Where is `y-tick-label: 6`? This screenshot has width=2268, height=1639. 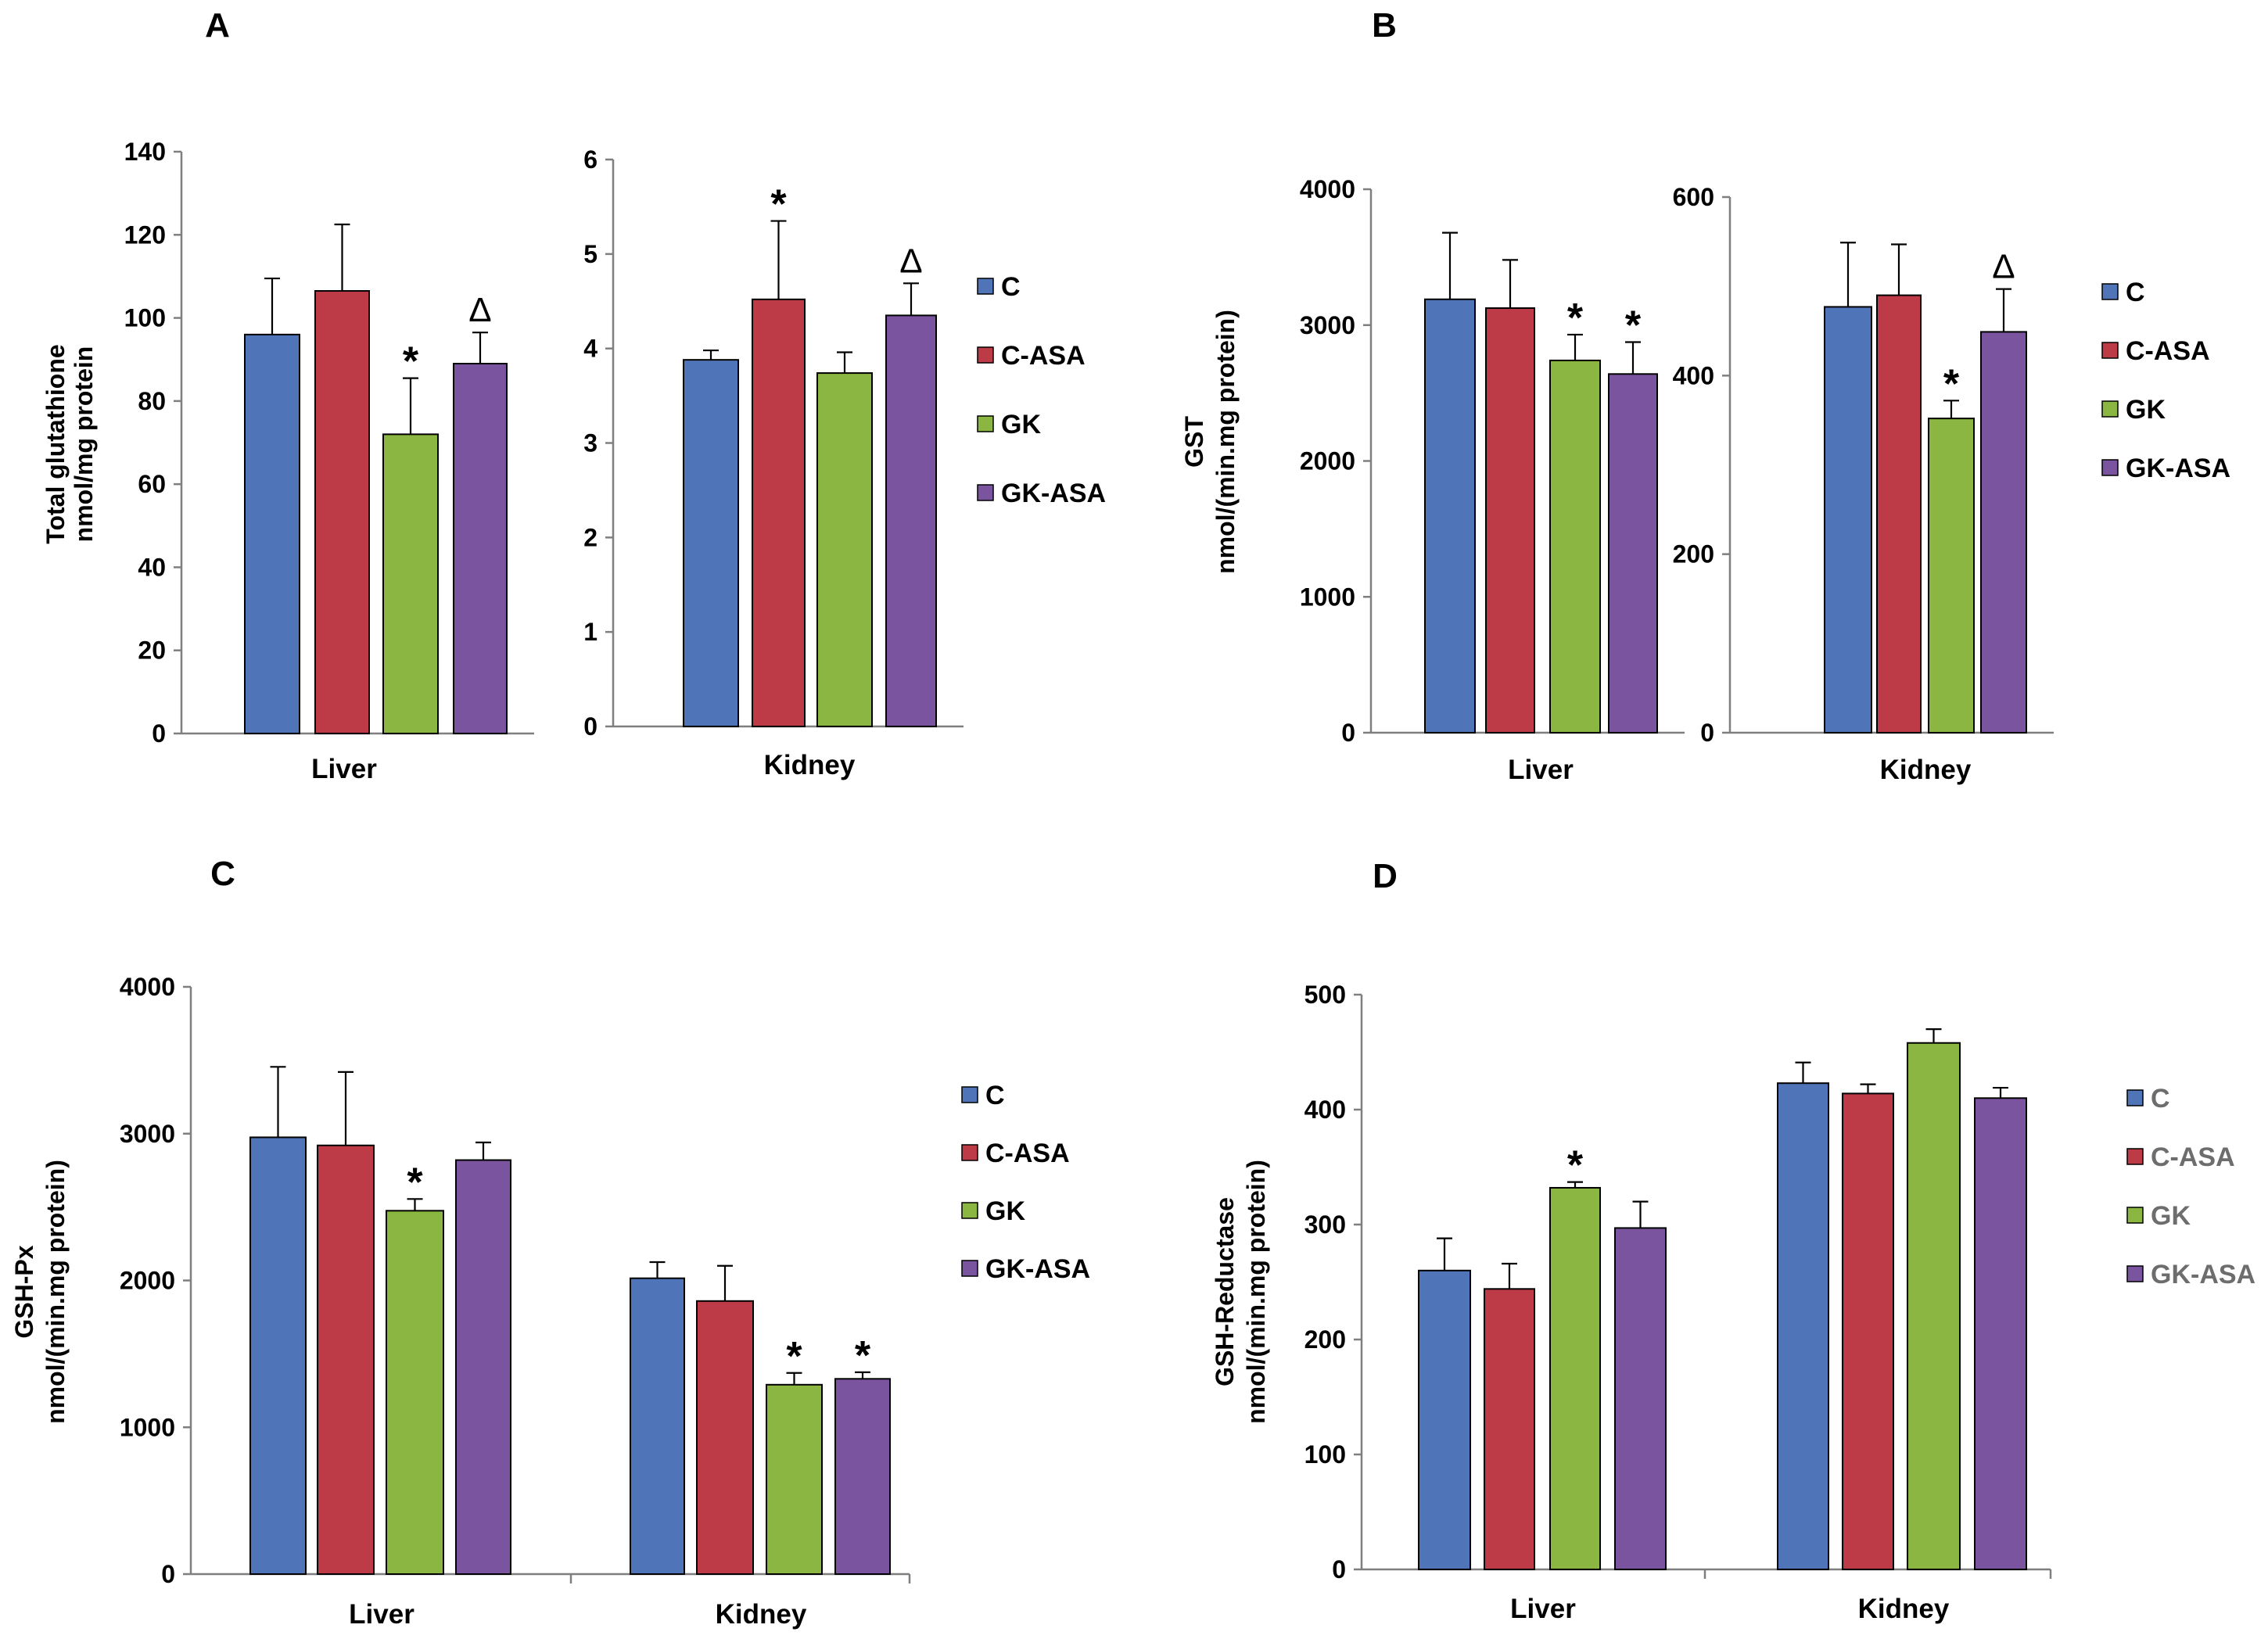
y-tick-label: 6 is located at coordinates (590, 159).